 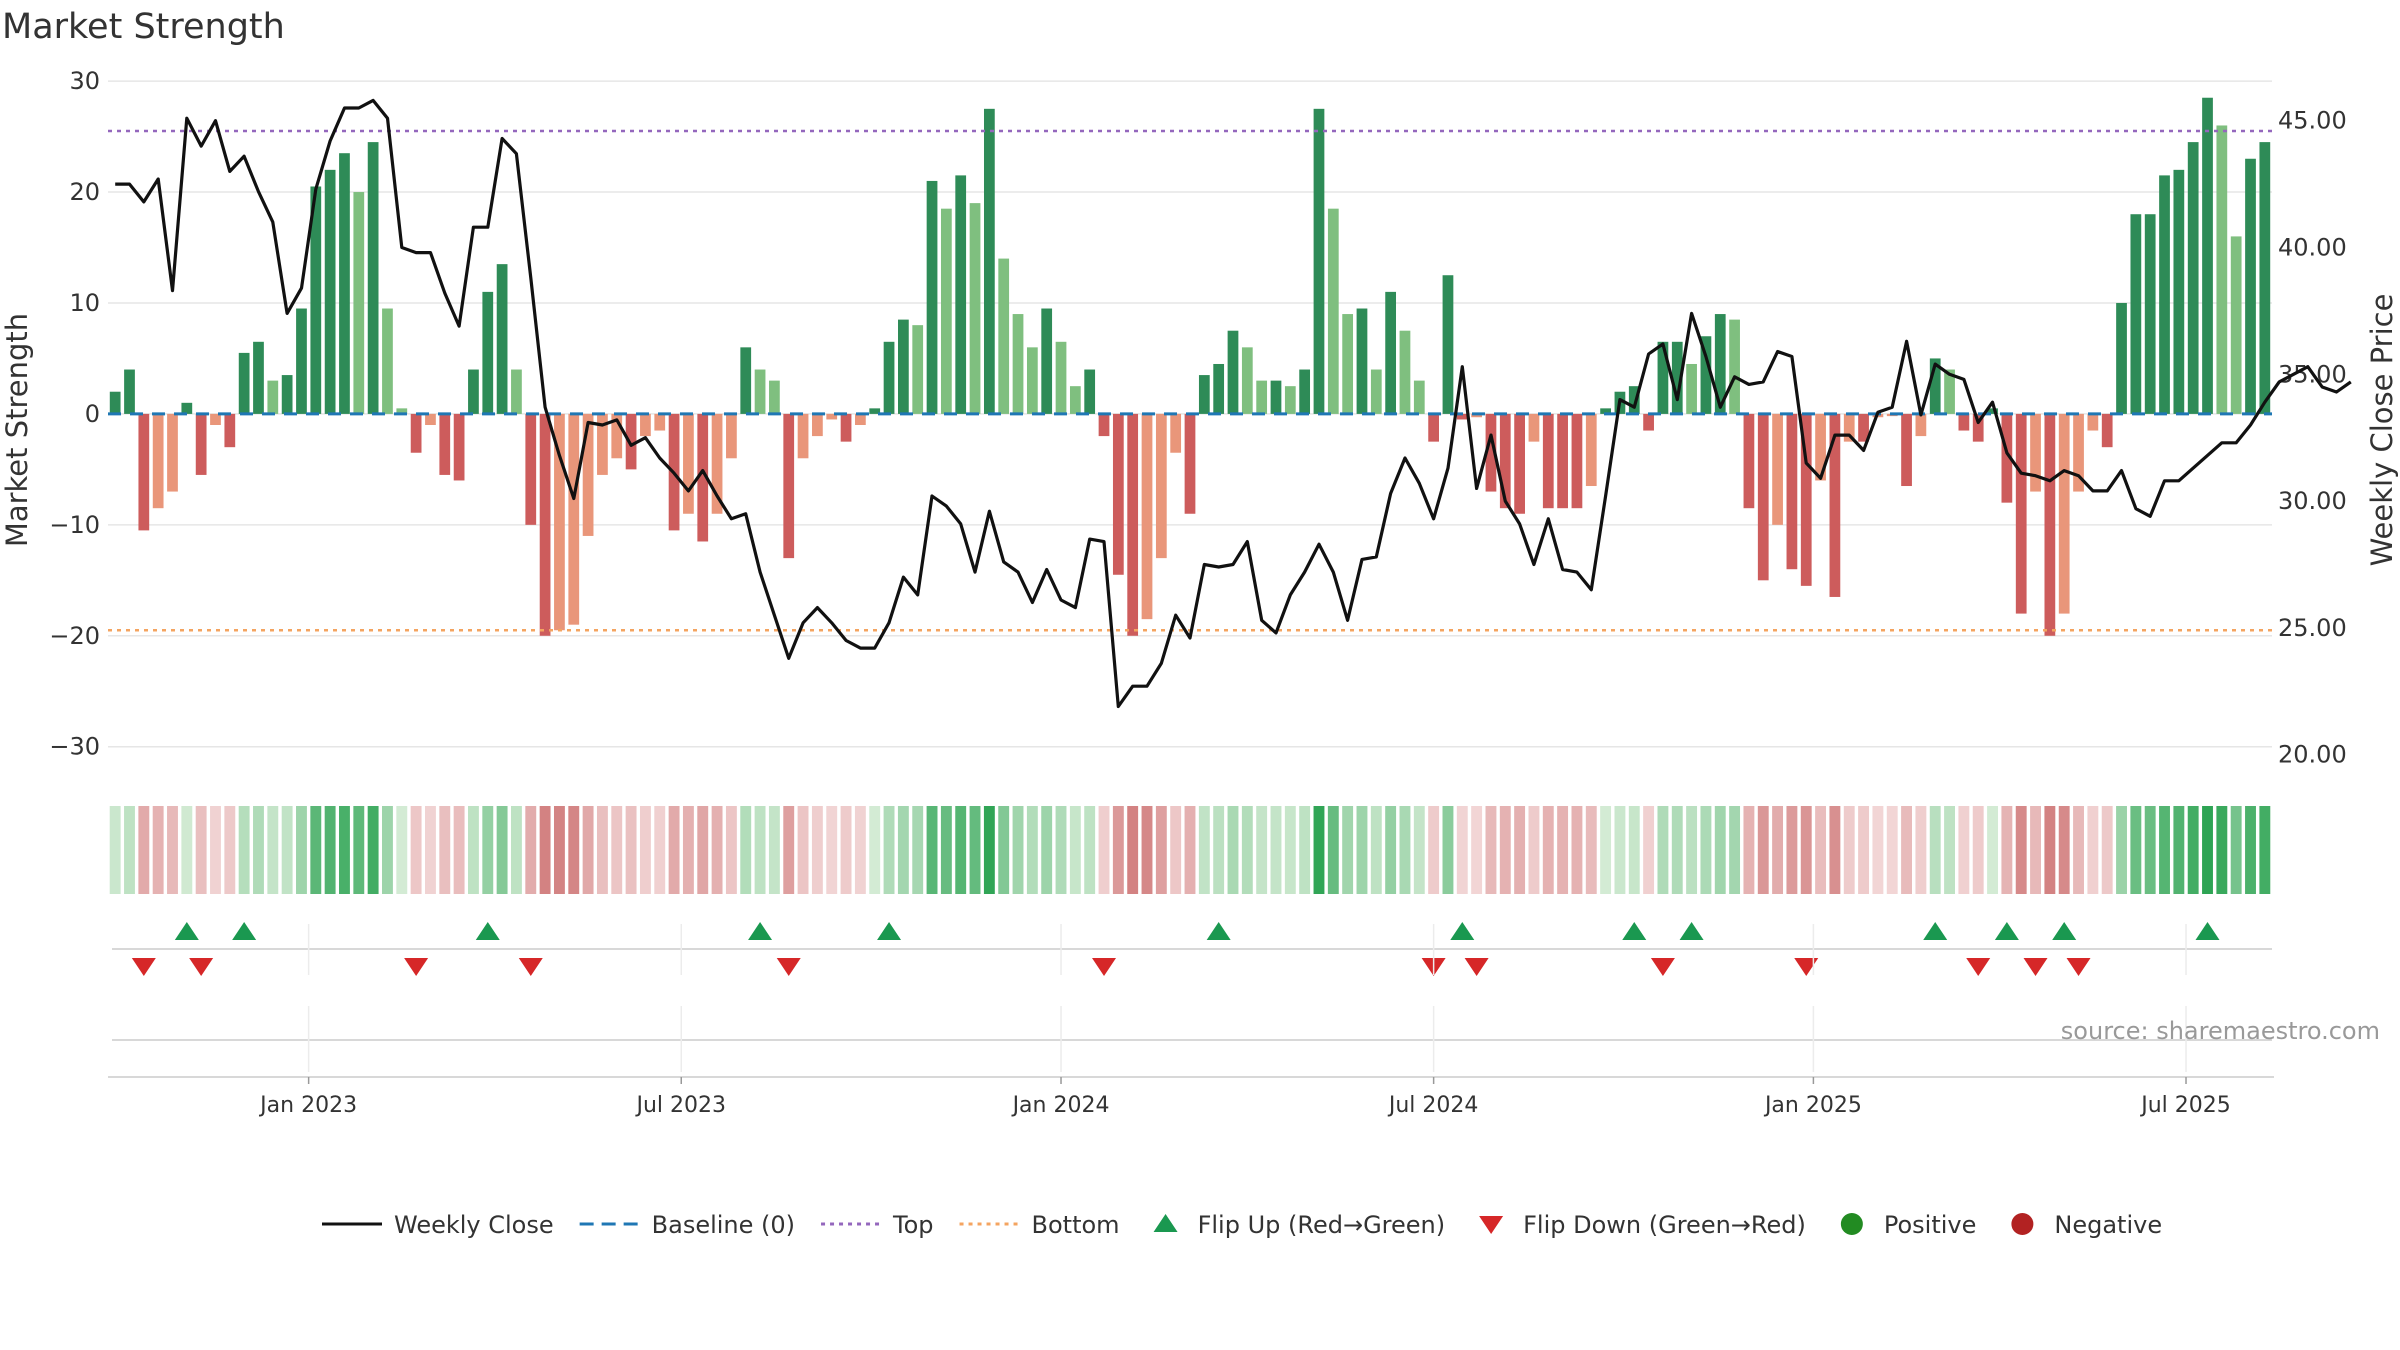 I want to click on left-tick-label: −30, so click(x=74, y=747).